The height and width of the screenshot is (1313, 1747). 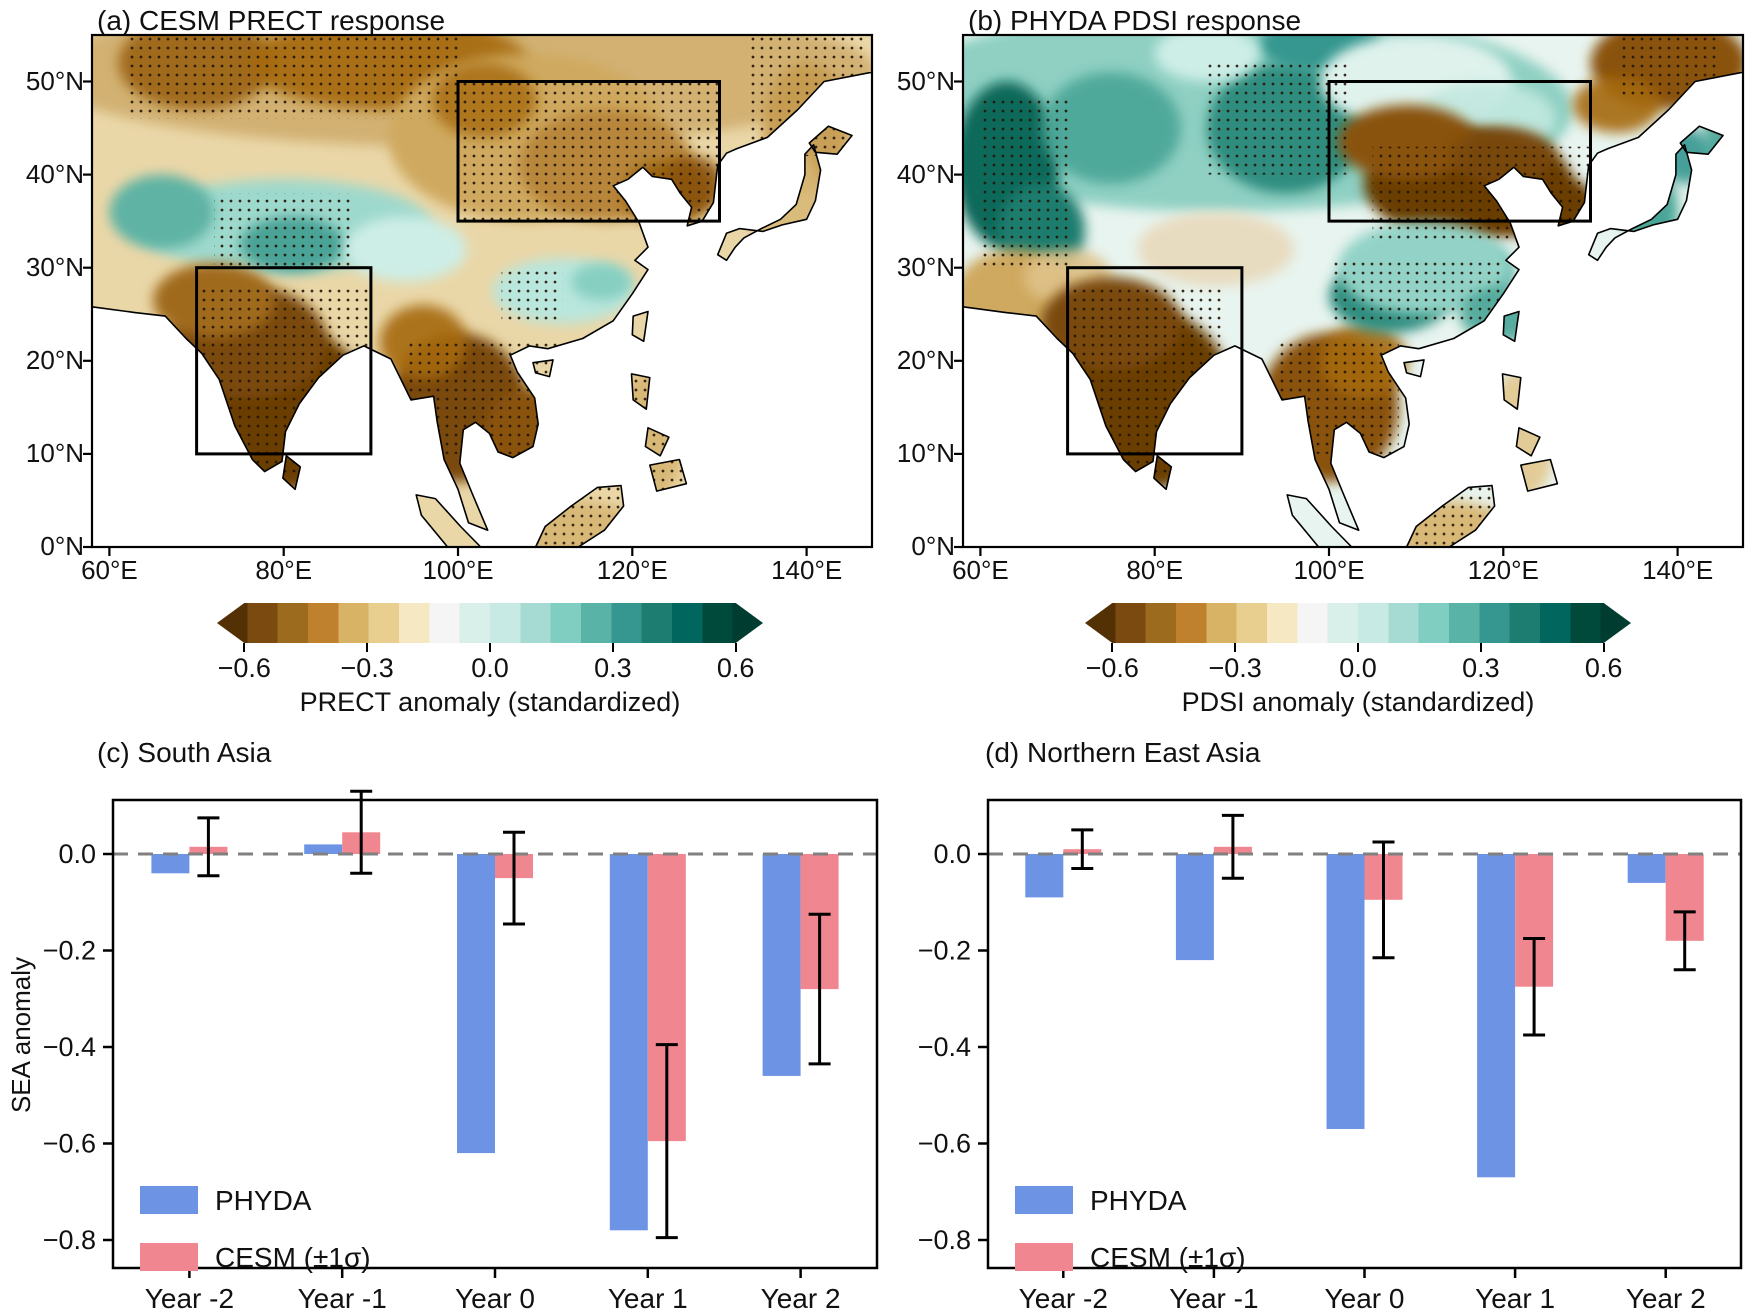 I want to click on colorbar-pdsi-label: PDSI anomaly (standardized), so click(x=1358, y=702).